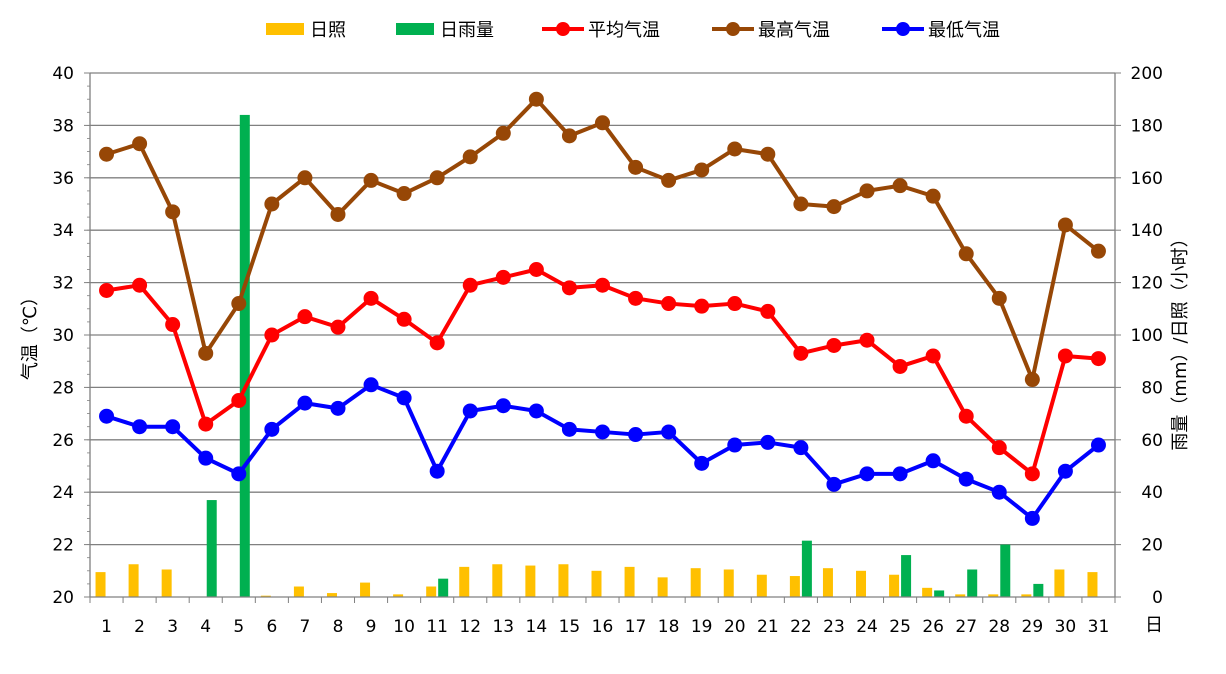 This screenshot has width=1226, height=674. I want to click on x-tick-label: 2, so click(139, 627).